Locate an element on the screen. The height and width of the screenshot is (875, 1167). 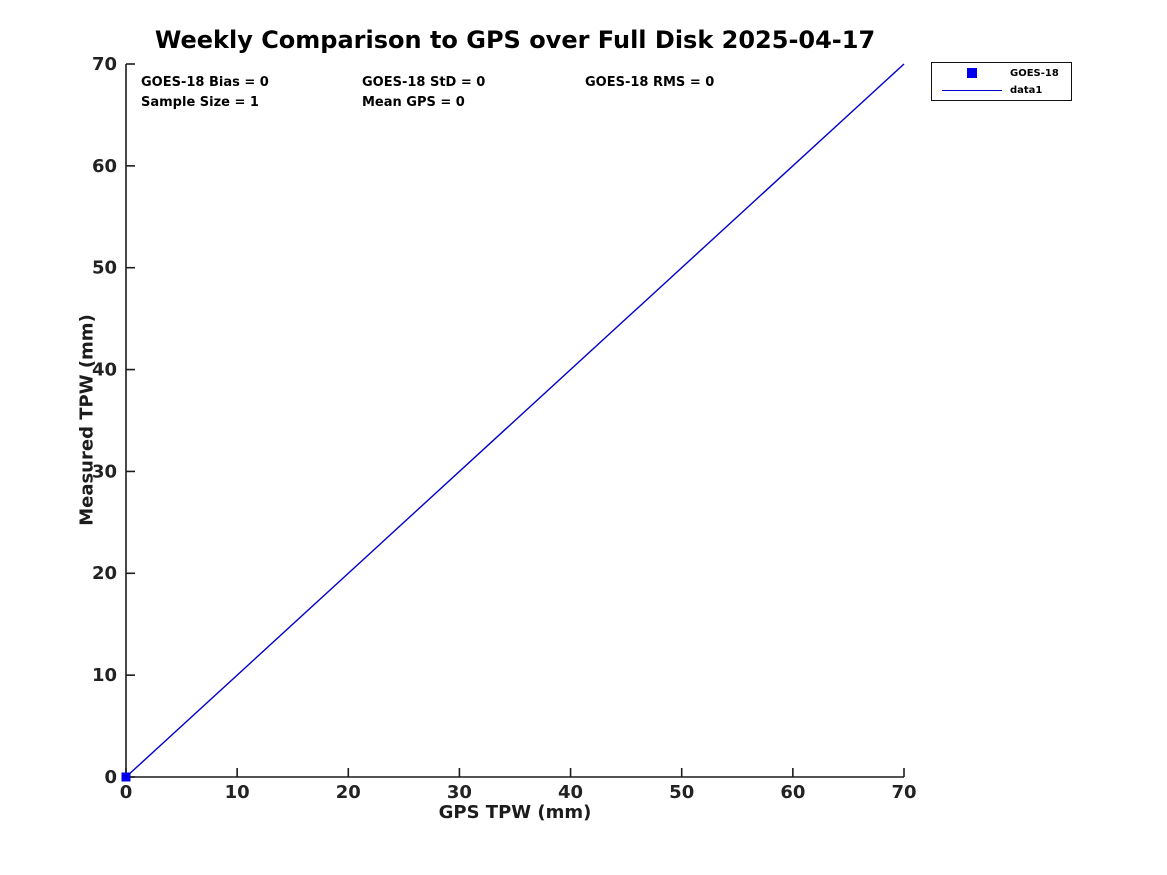
legend-label: GOES-18 is located at coordinates (1034, 73).